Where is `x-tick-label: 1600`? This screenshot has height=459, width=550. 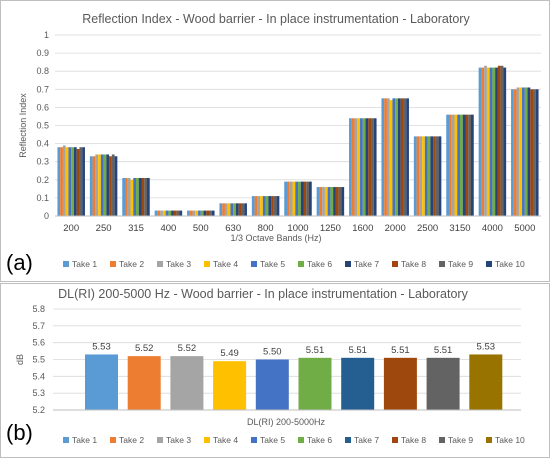 x-tick-label: 1600 is located at coordinates (362, 228).